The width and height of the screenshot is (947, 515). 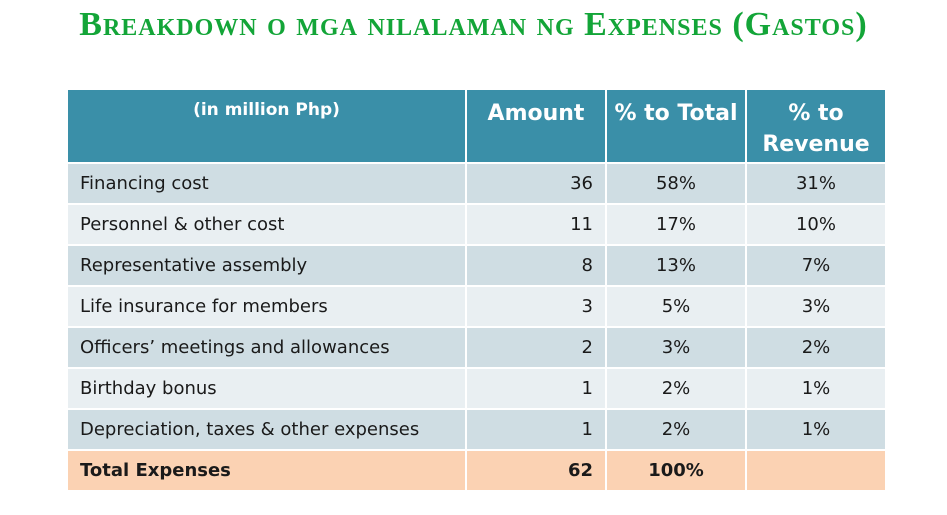 What do you see at coordinates (536, 470) in the screenshot?
I see `total-amount: 62` at bounding box center [536, 470].